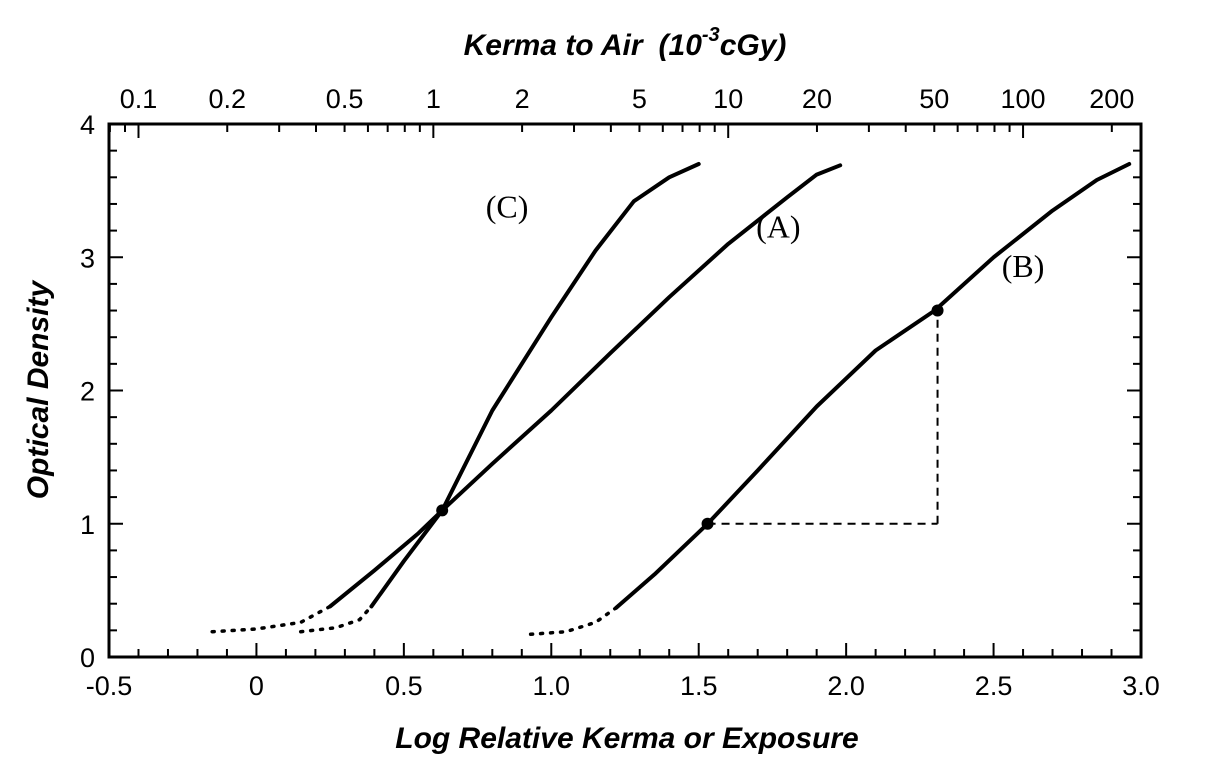 The height and width of the screenshot is (767, 1205). What do you see at coordinates (934, 99) in the screenshot?
I see `top-tick-label: 50` at bounding box center [934, 99].